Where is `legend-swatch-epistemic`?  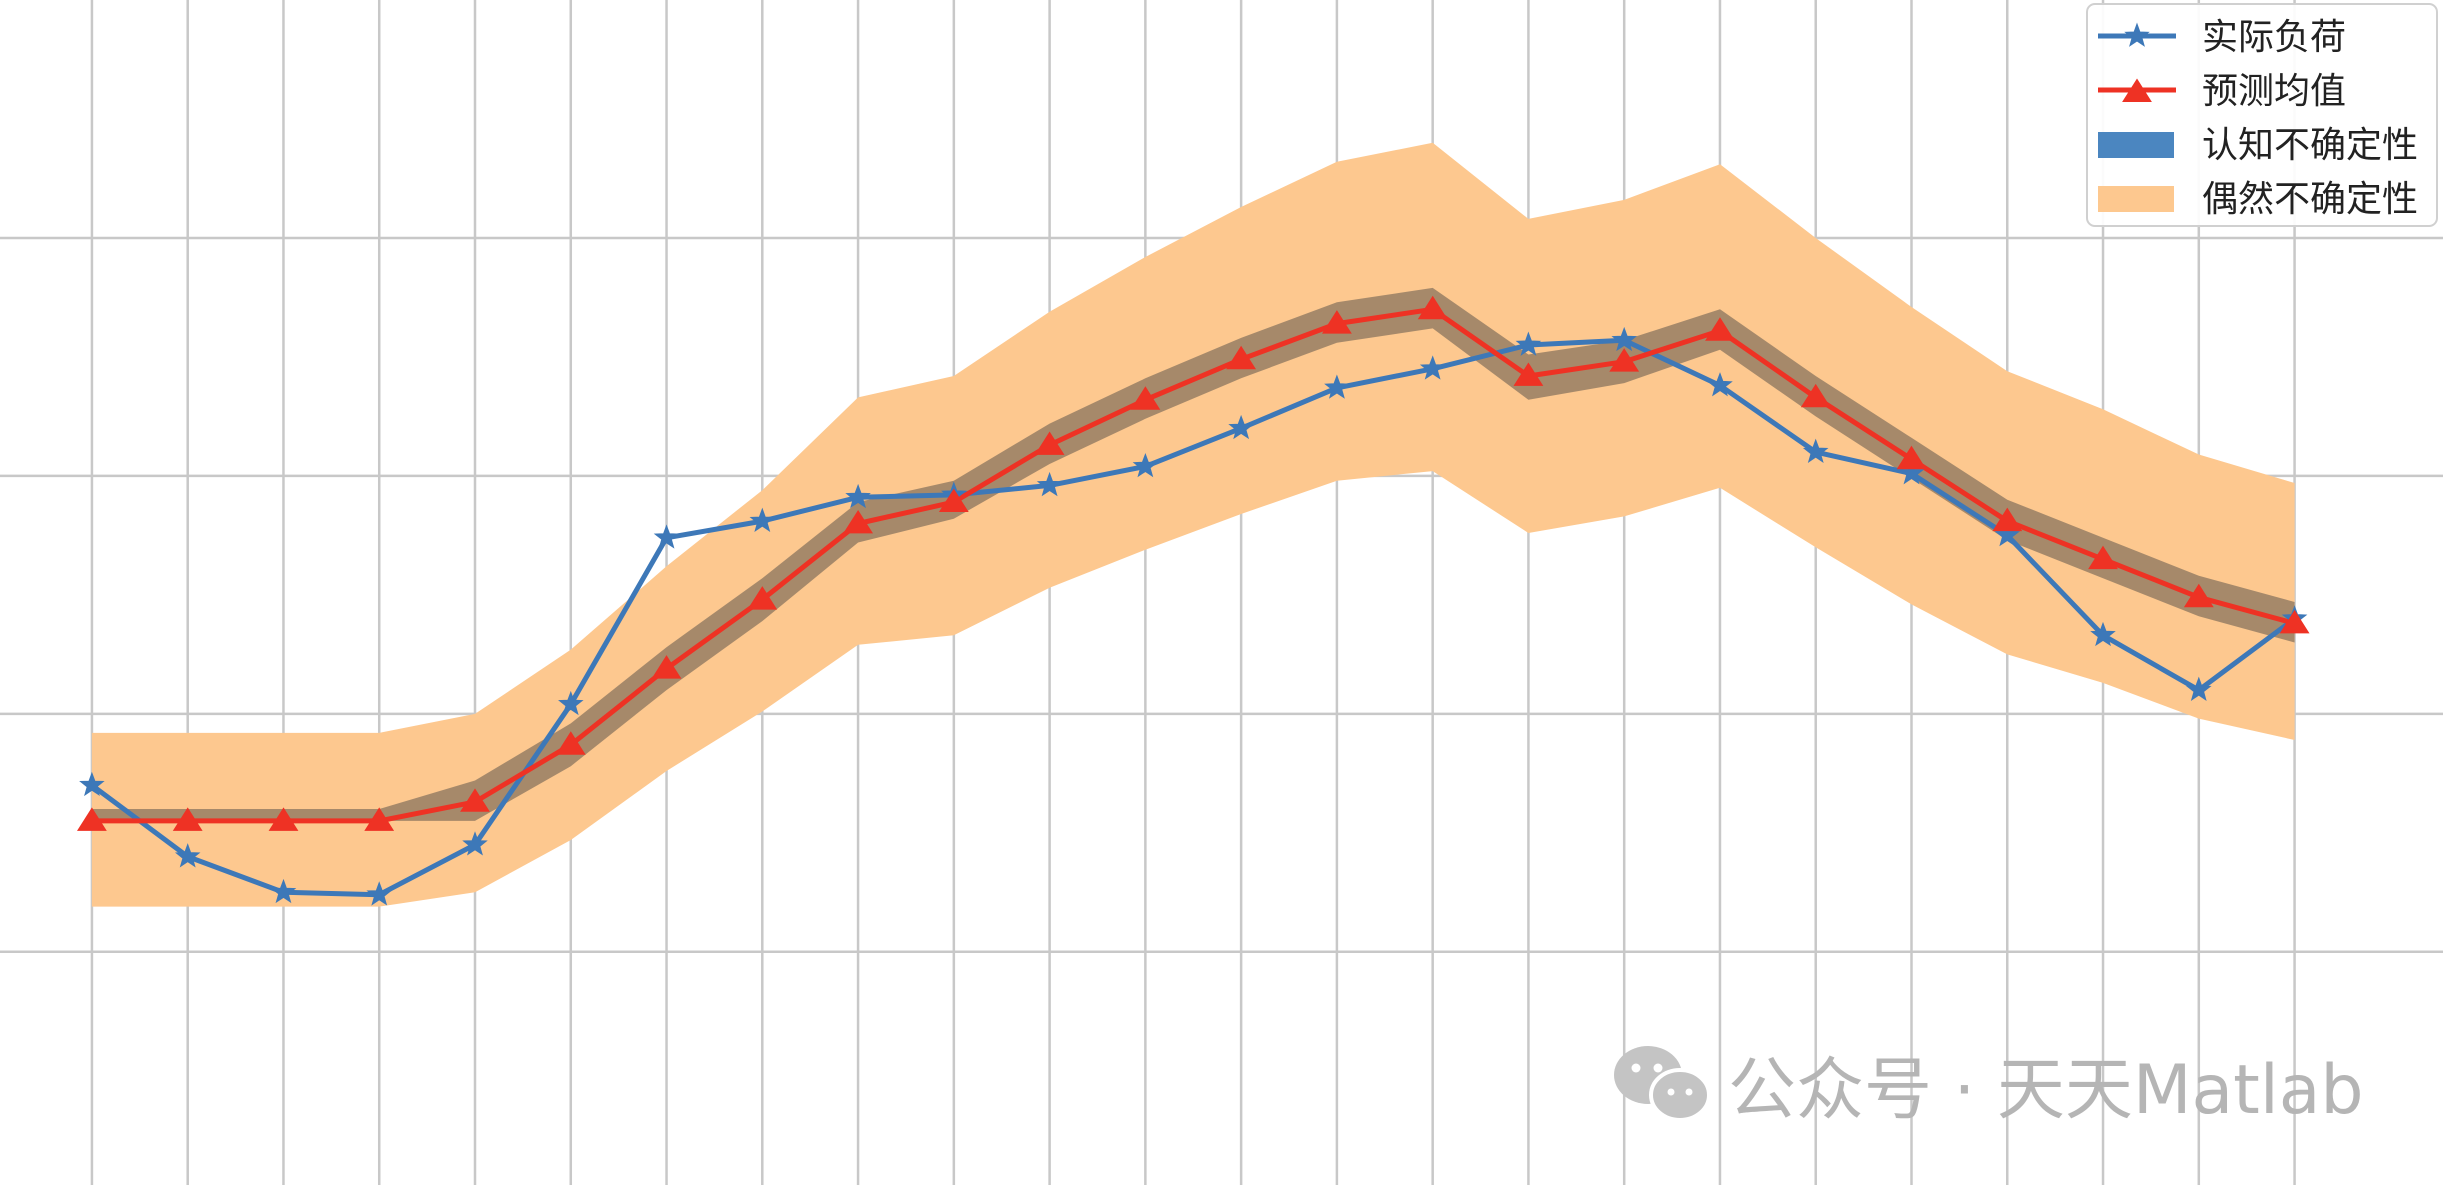
legend-swatch-epistemic is located at coordinates (2136, 145).